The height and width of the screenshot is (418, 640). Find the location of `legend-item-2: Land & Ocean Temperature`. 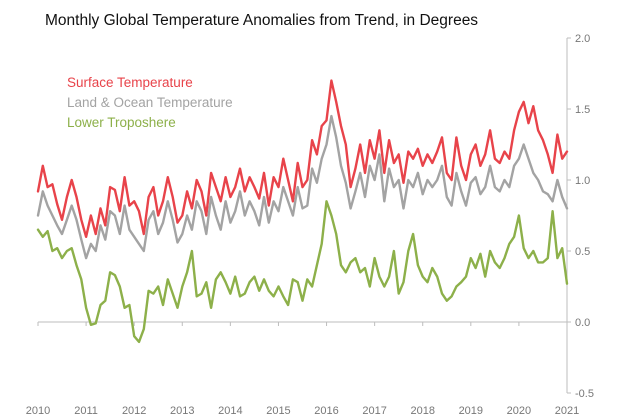

legend-item-2: Land & Ocean Temperature is located at coordinates (150, 102).